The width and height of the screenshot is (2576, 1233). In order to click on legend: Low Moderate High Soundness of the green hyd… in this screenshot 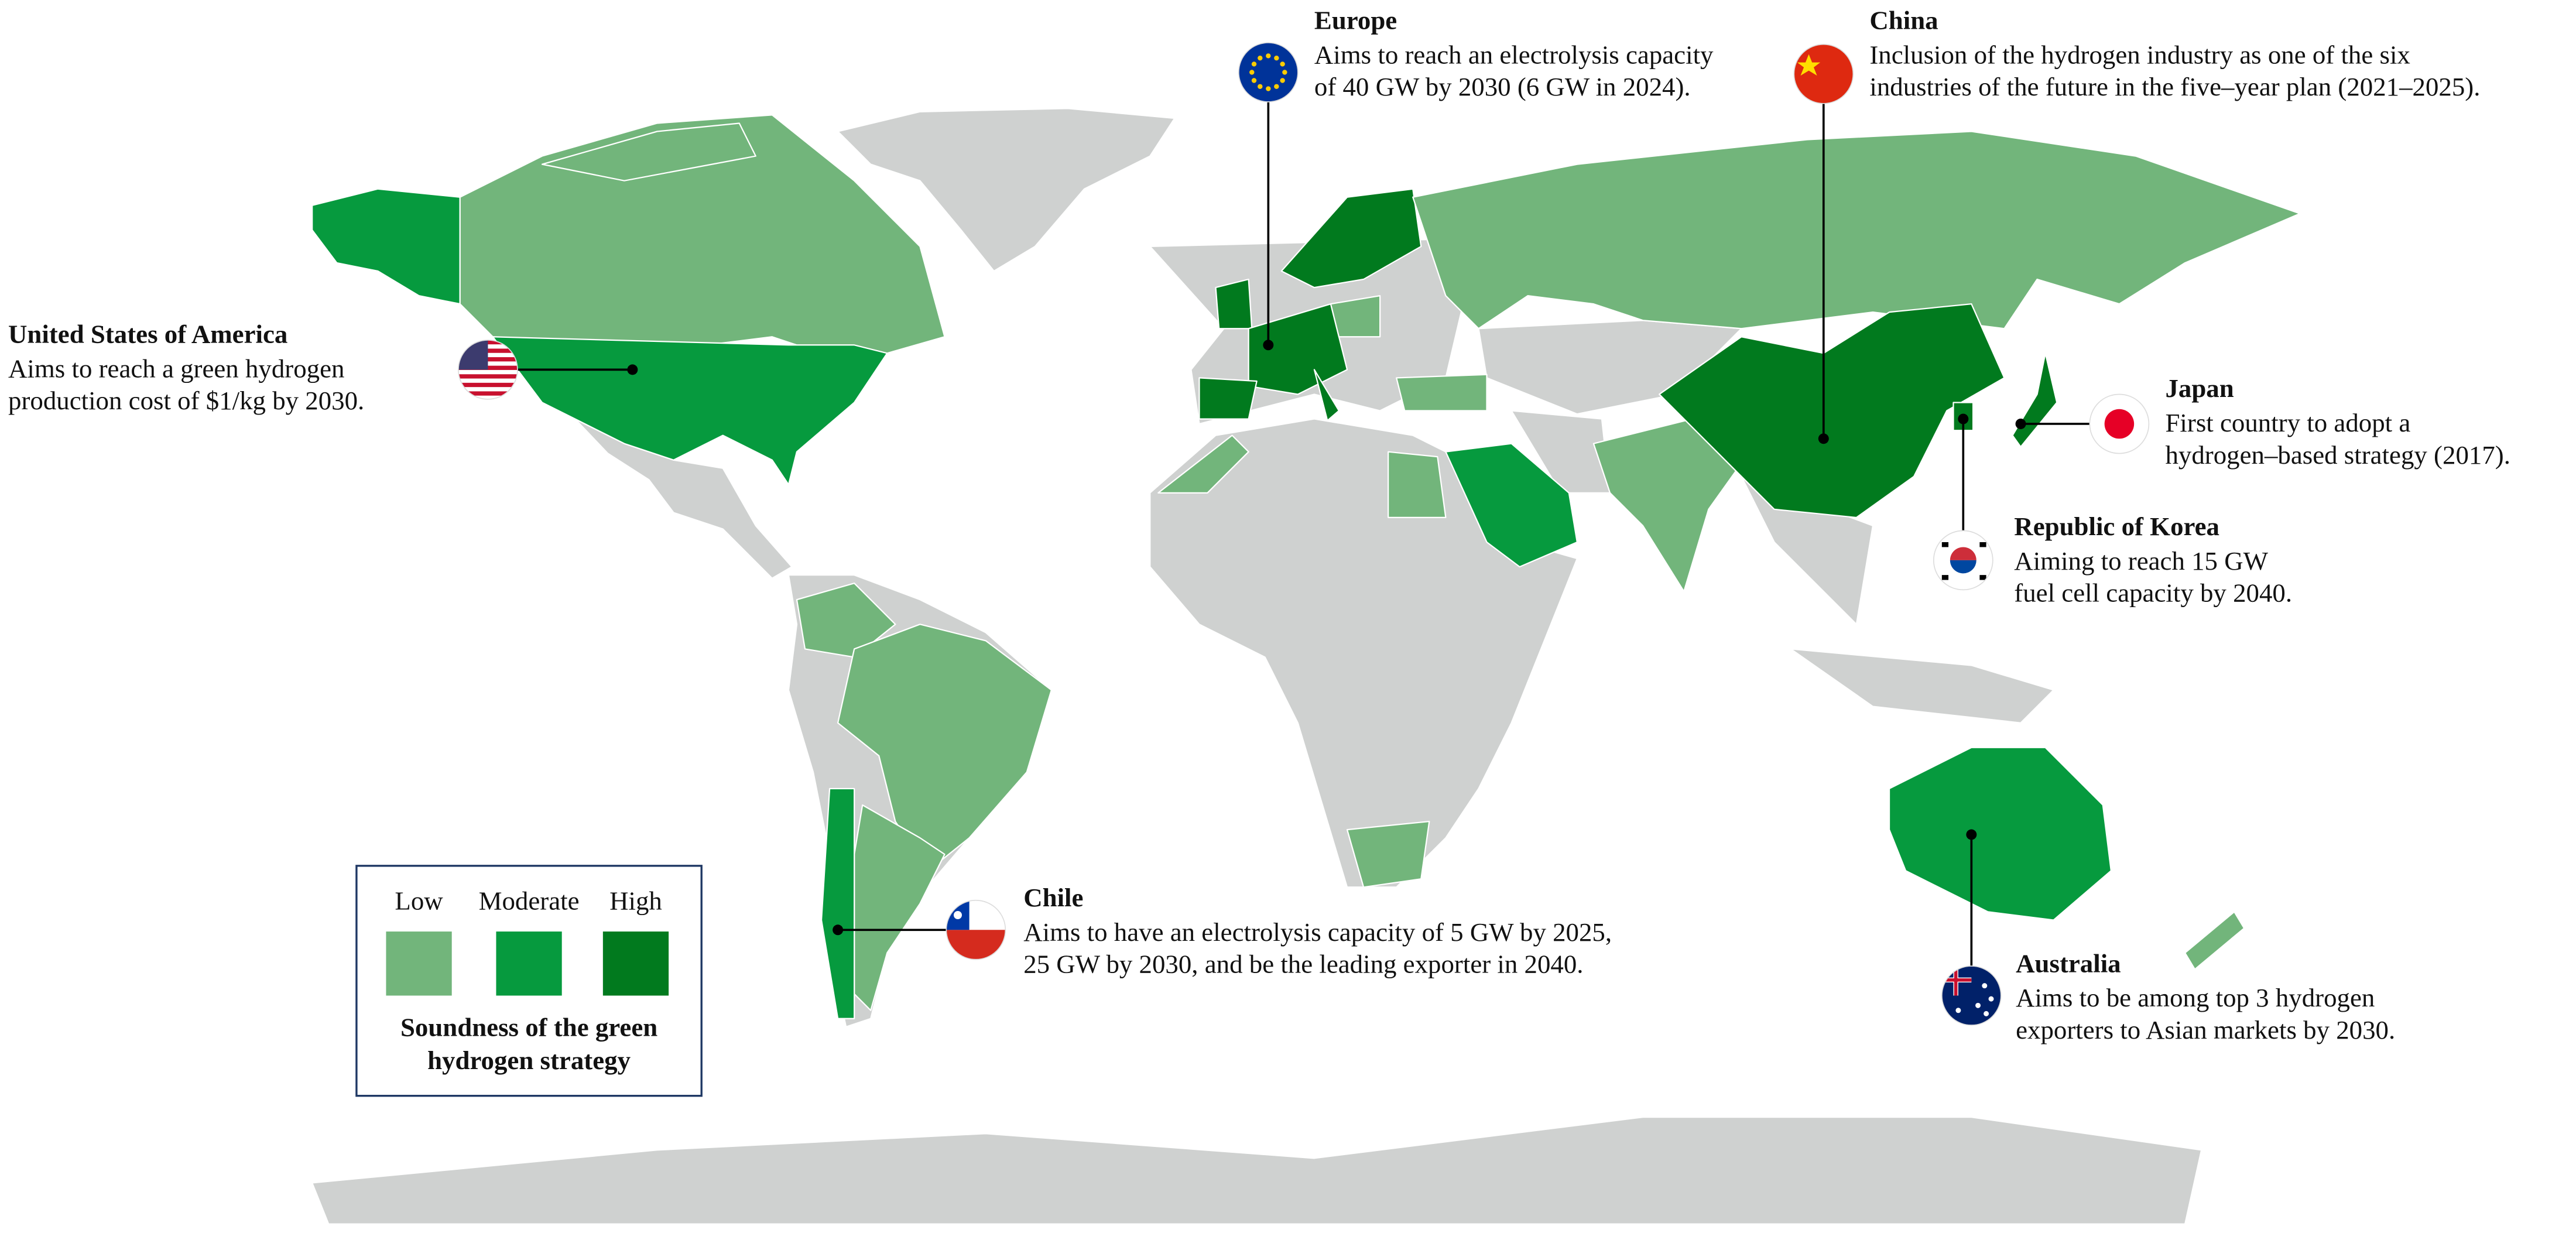, I will do `click(529, 981)`.